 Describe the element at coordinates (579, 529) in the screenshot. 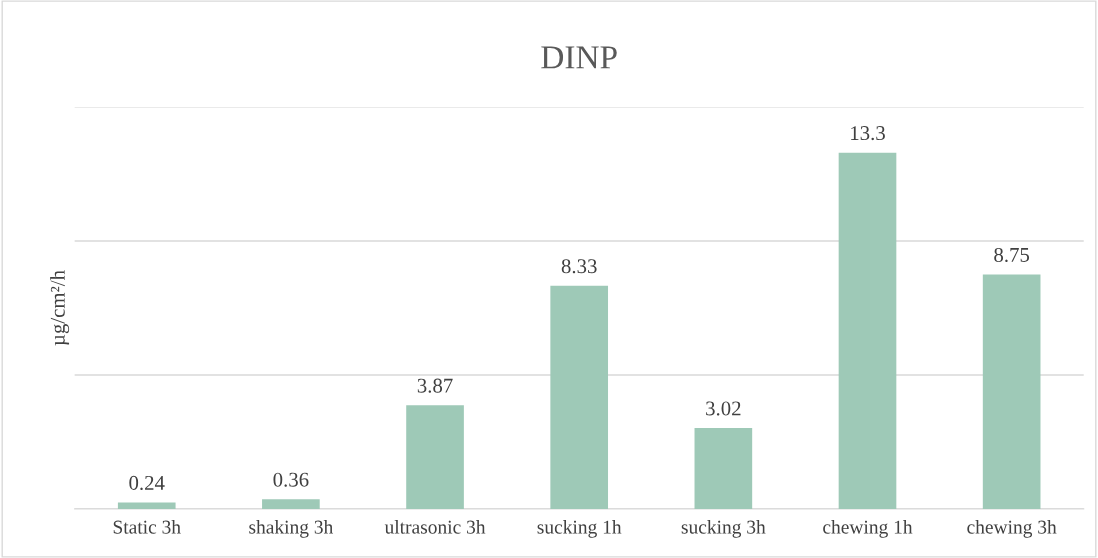

I see `x-tick-label: sucking 1h` at that location.